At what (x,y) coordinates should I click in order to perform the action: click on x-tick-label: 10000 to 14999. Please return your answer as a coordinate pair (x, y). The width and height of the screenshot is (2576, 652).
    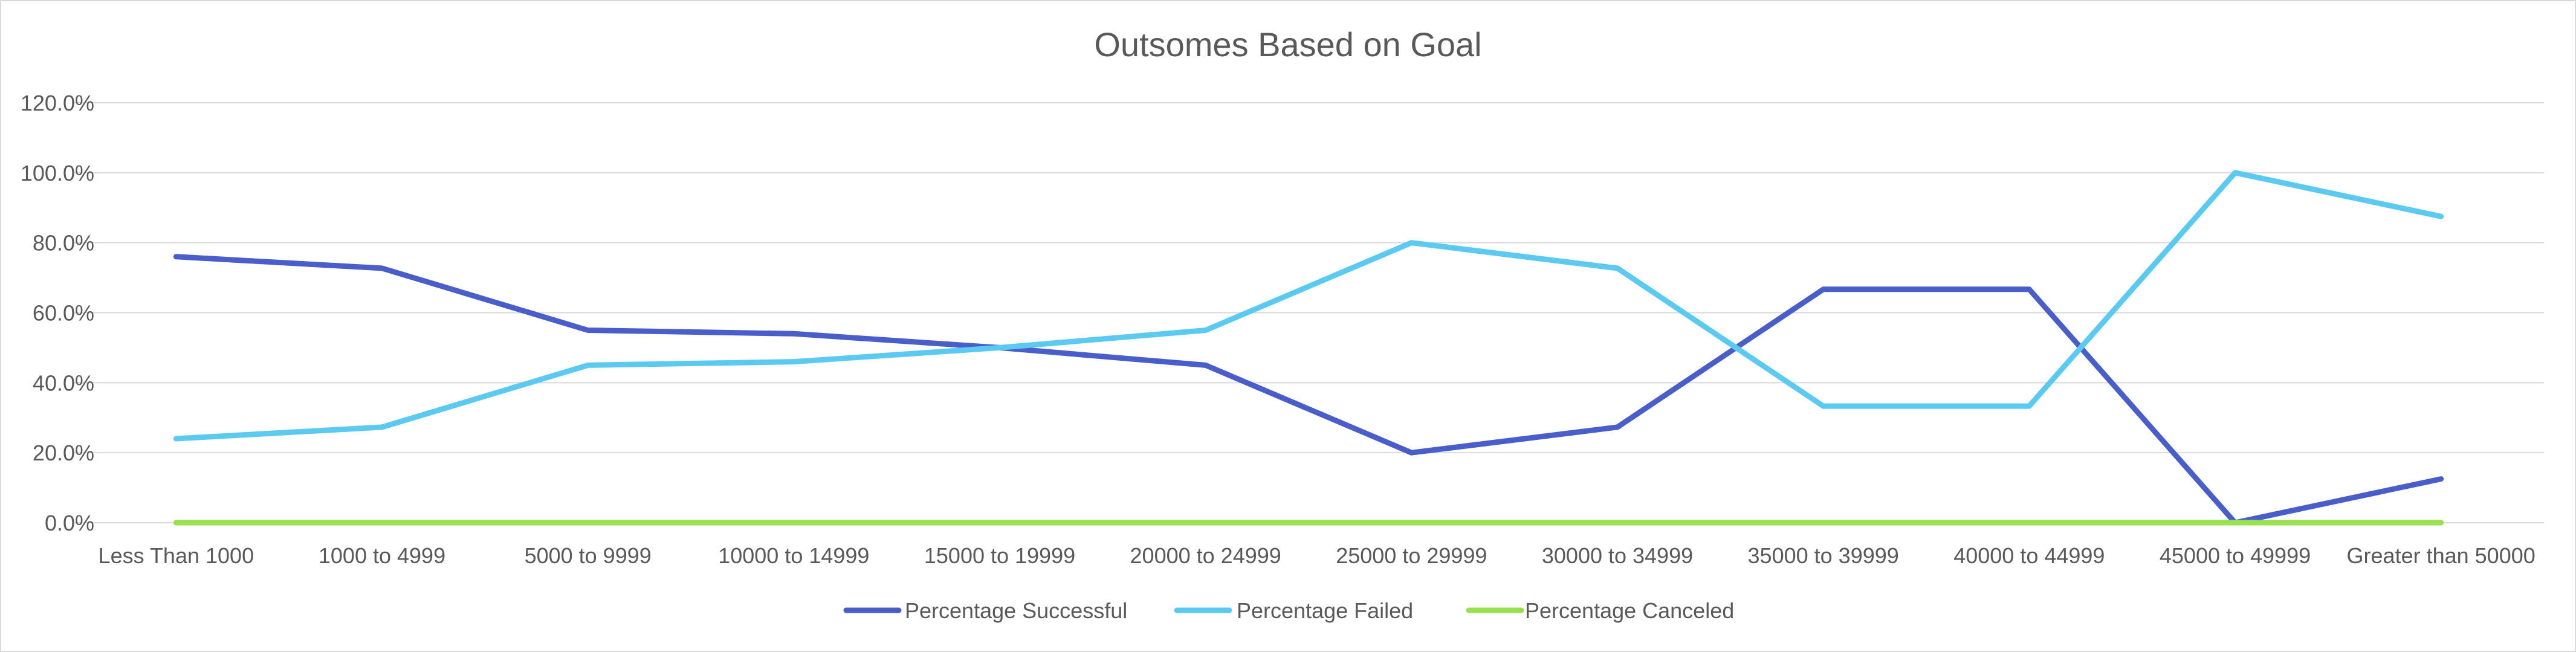
    Looking at the image, I should click on (793, 556).